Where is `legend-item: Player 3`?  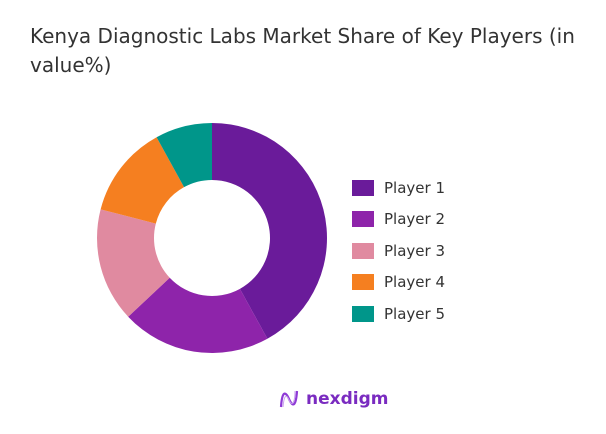
legend-item: Player 3 is located at coordinates (398, 251).